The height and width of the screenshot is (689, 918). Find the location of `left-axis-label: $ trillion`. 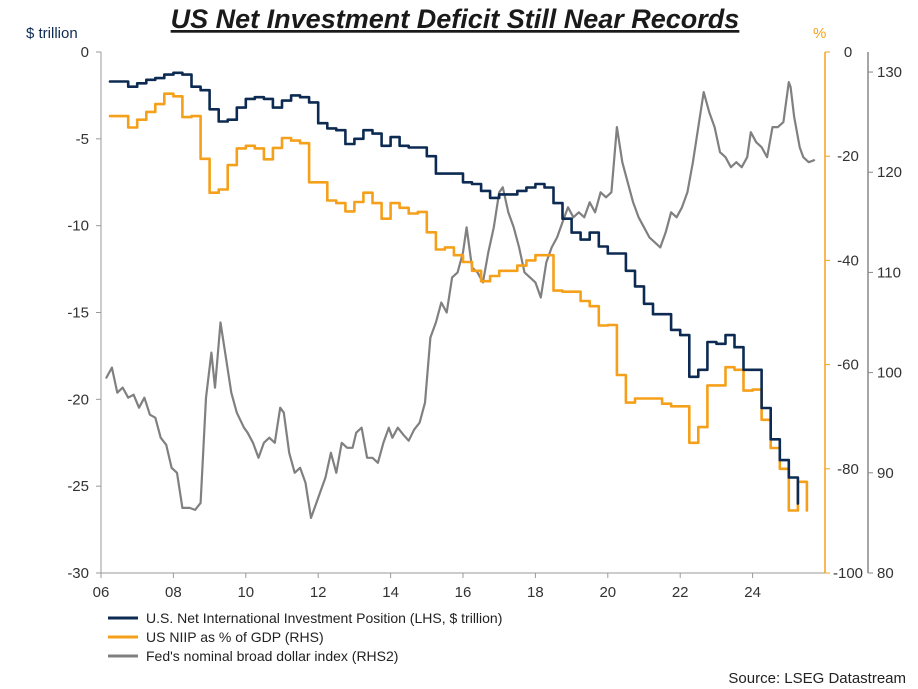

left-axis-label: $ trillion is located at coordinates (52, 33).